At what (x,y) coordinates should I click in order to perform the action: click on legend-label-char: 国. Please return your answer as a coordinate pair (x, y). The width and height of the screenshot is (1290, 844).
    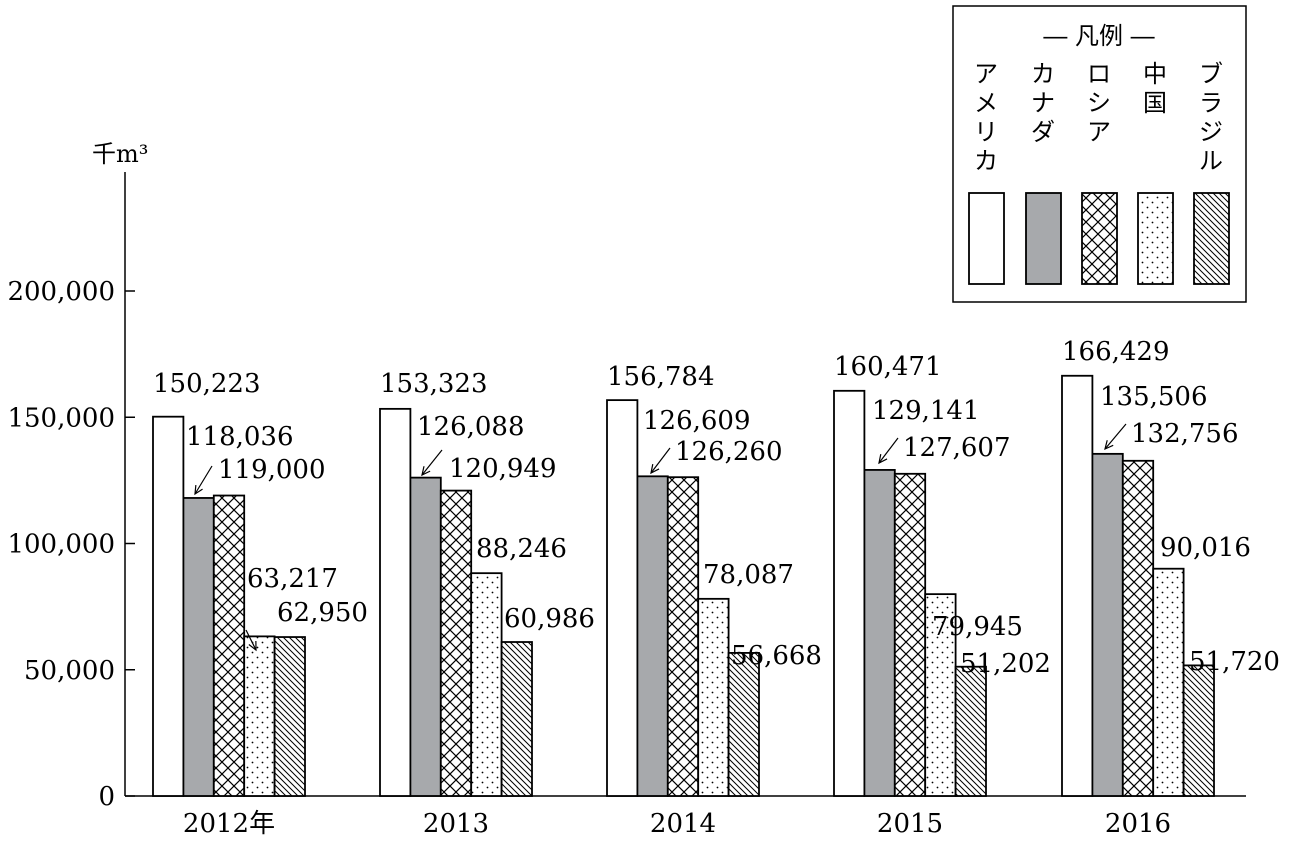
    Looking at the image, I should click on (1155, 103).